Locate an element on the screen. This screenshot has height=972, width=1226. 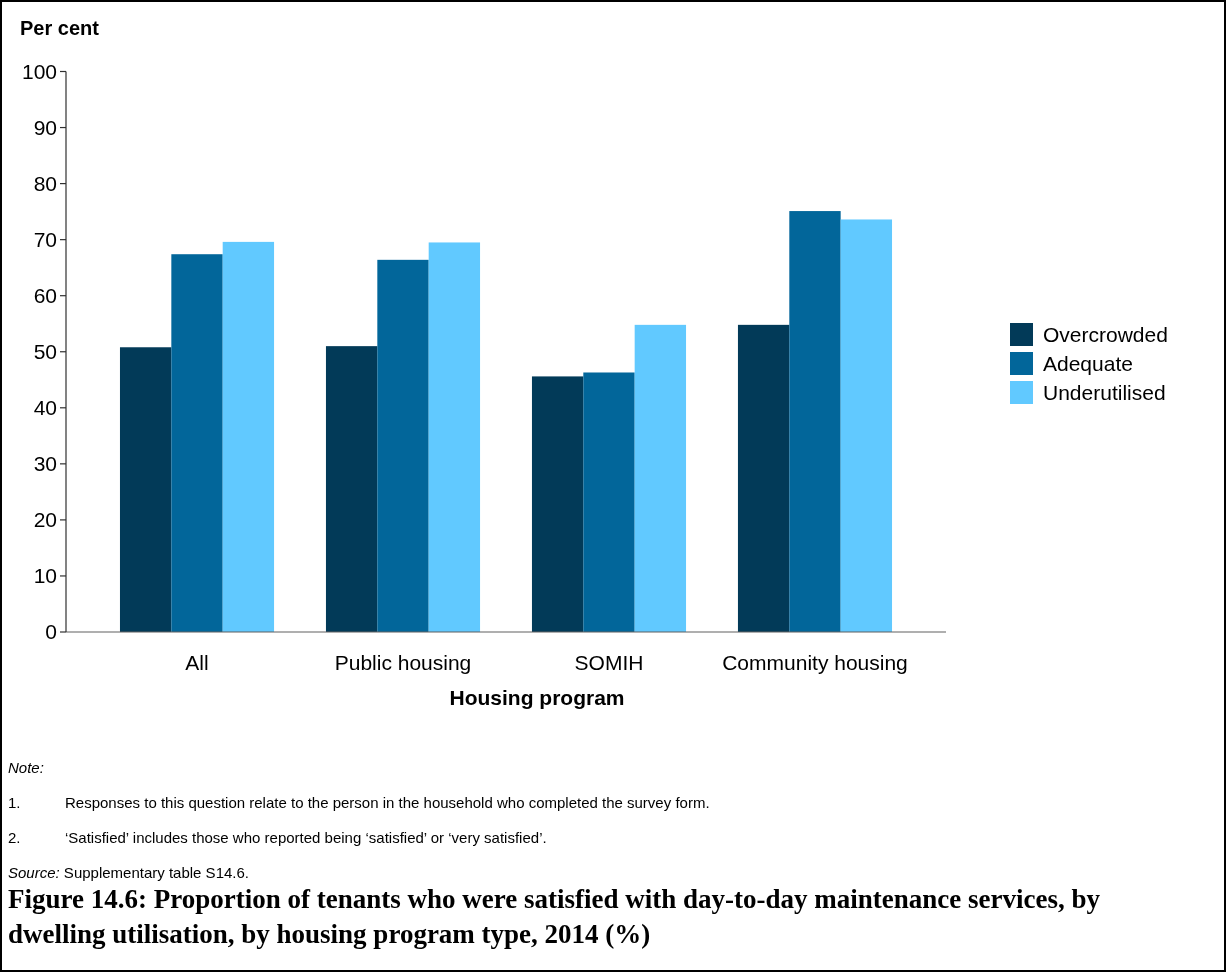
y-axis-title: Per cent is located at coordinates (60, 28).